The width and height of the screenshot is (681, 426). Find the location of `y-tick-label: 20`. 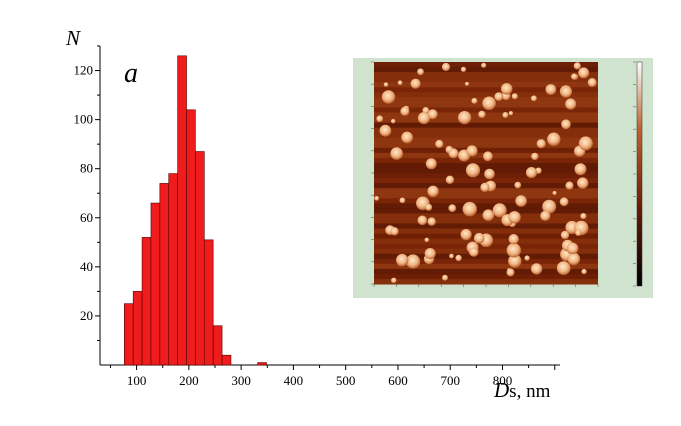

y-tick-label: 20 is located at coordinates (86, 315).